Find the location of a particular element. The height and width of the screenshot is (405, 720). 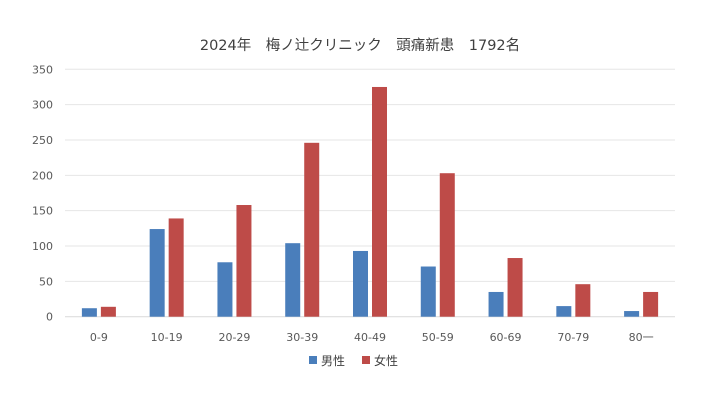

x-tick-label: 50-59 is located at coordinates (438, 337).